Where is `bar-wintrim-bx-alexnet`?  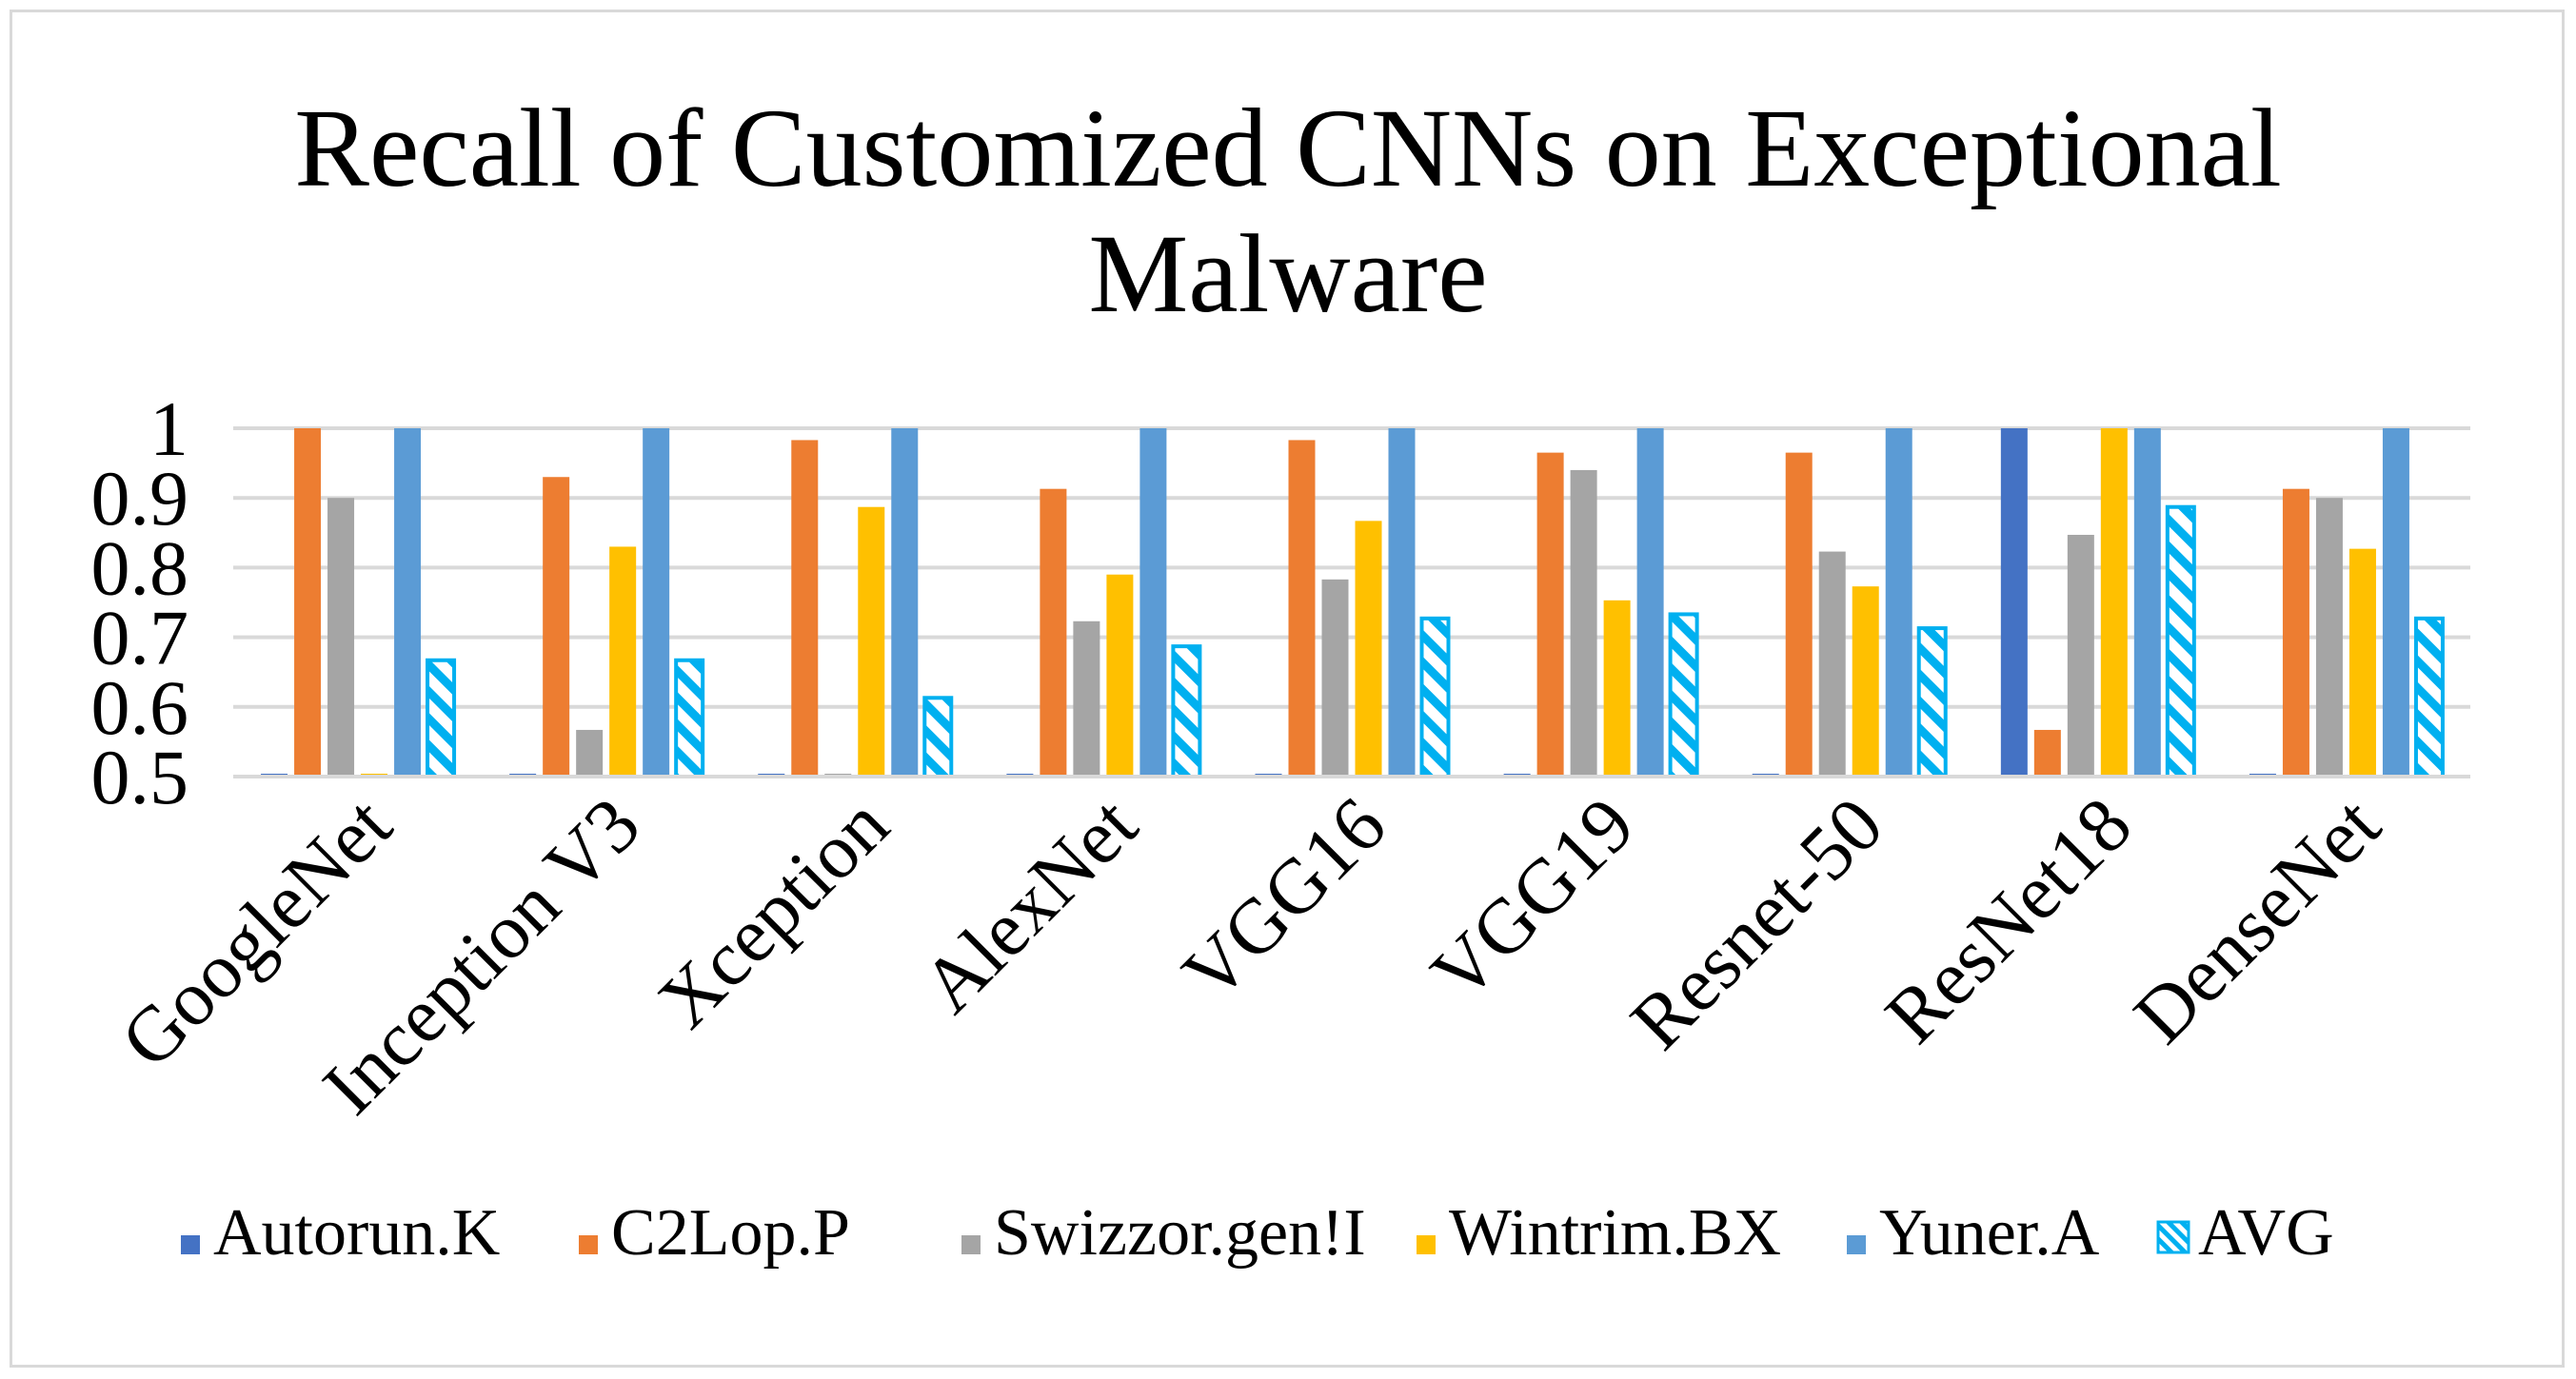 bar-wintrim-bx-alexnet is located at coordinates (1120, 675).